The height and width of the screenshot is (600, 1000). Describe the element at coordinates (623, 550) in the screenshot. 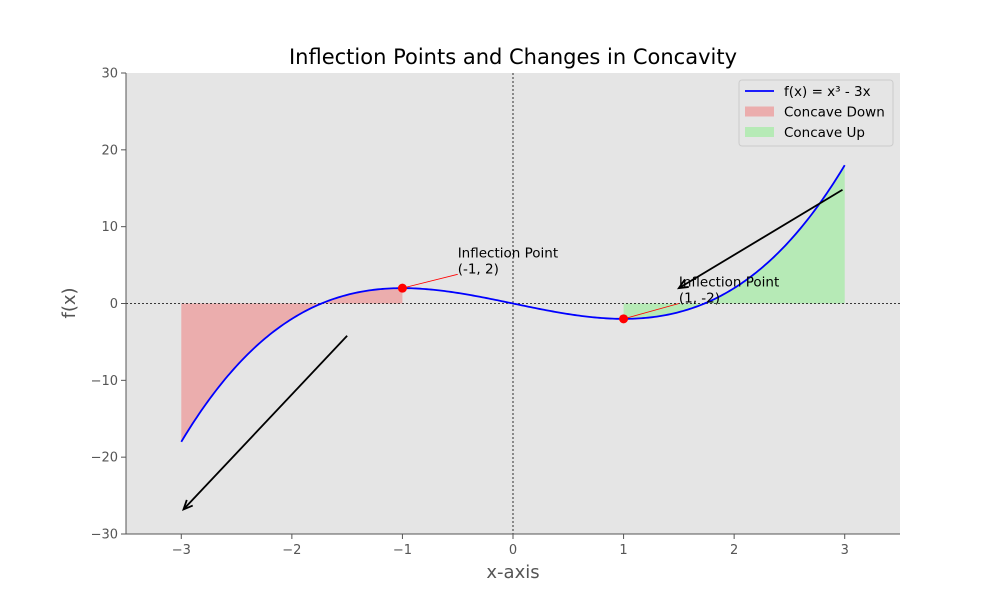

I see `x-tick-label: 1` at that location.